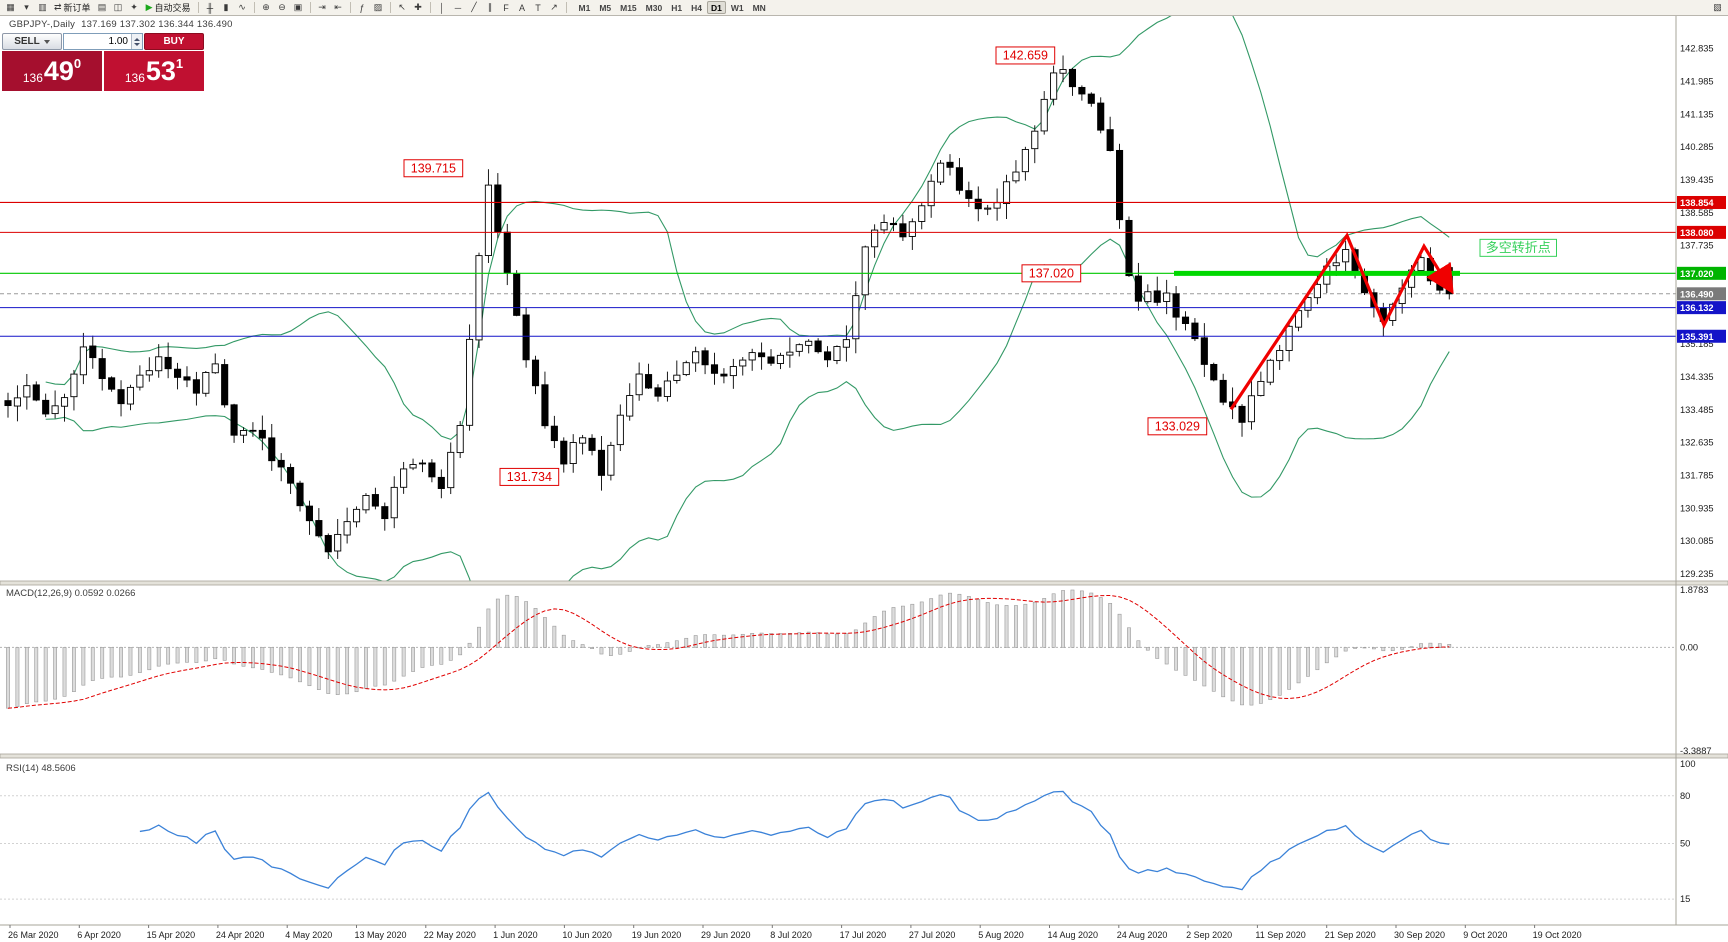 The image size is (1728, 942). What do you see at coordinates (226, 8) in the screenshot?
I see `toolbar-candlestick-chart-button: ▮` at bounding box center [226, 8].